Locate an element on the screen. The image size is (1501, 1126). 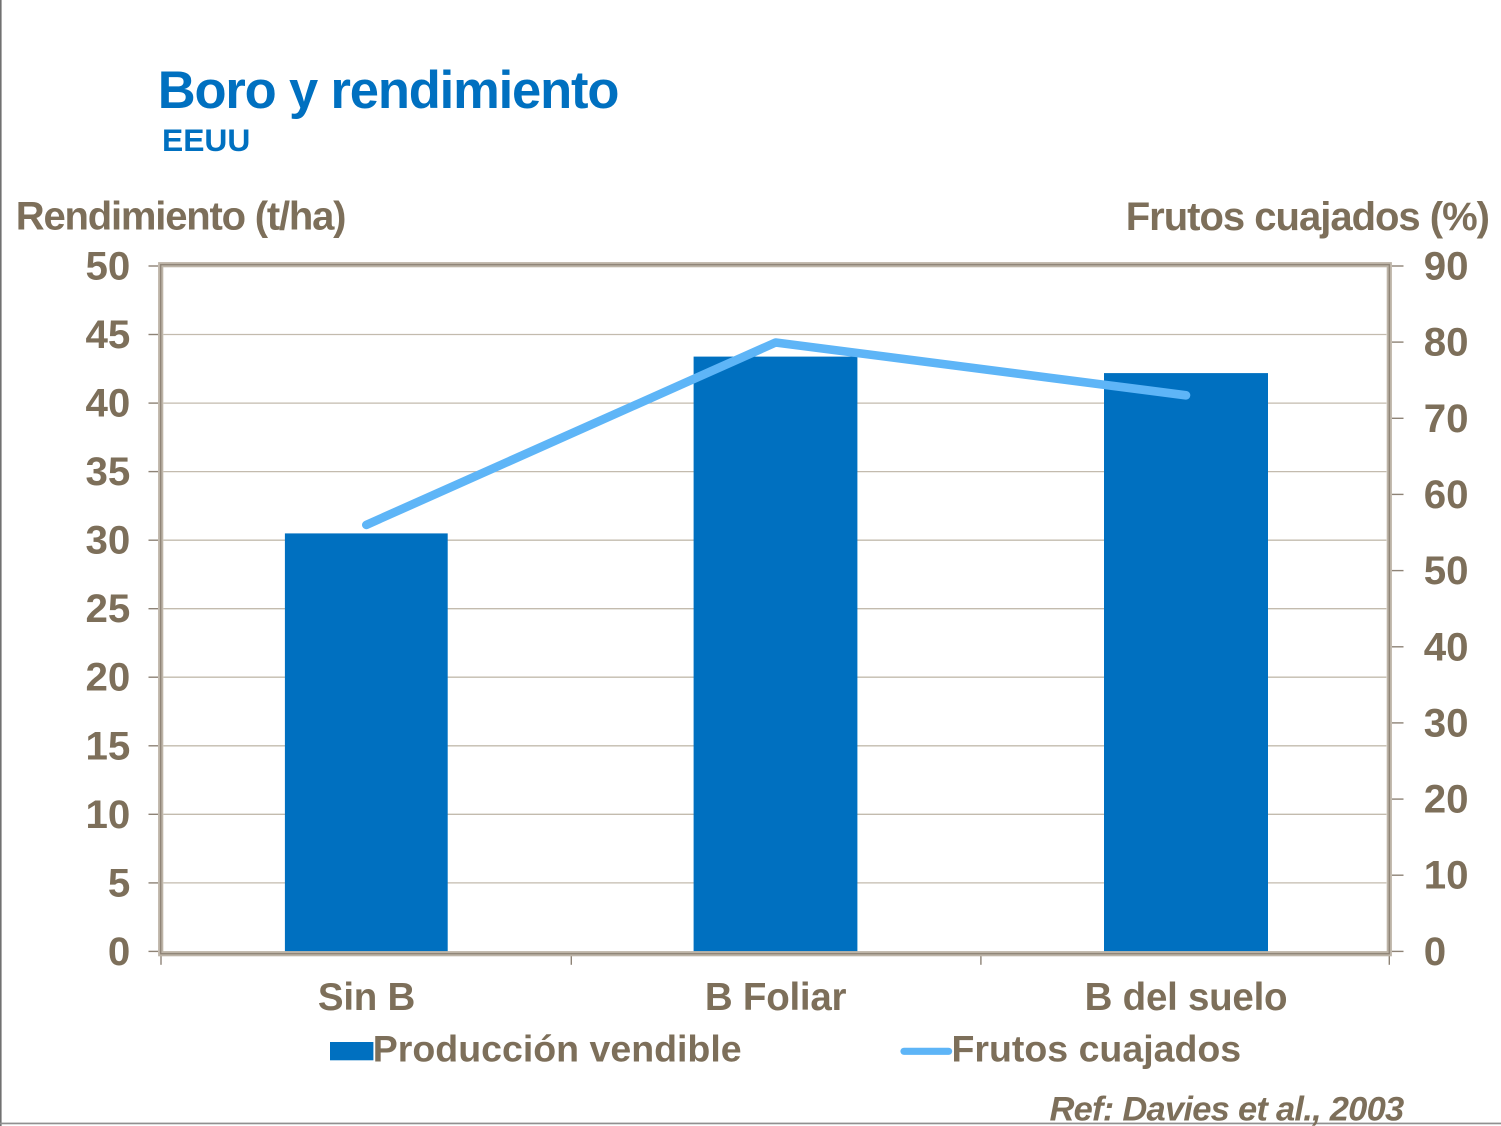
svg-text: Rendimiento (t/ha) is located at coordinates (181, 216).